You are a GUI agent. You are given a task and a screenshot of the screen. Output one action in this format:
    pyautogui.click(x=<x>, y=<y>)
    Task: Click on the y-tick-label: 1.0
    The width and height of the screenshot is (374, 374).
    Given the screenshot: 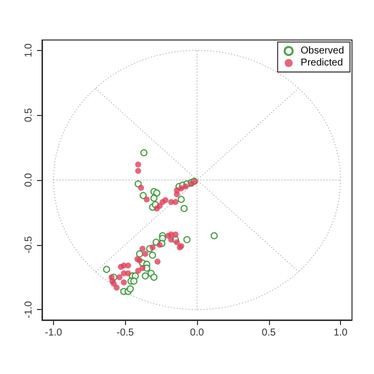 What is the action you would take?
    pyautogui.click(x=29, y=50)
    